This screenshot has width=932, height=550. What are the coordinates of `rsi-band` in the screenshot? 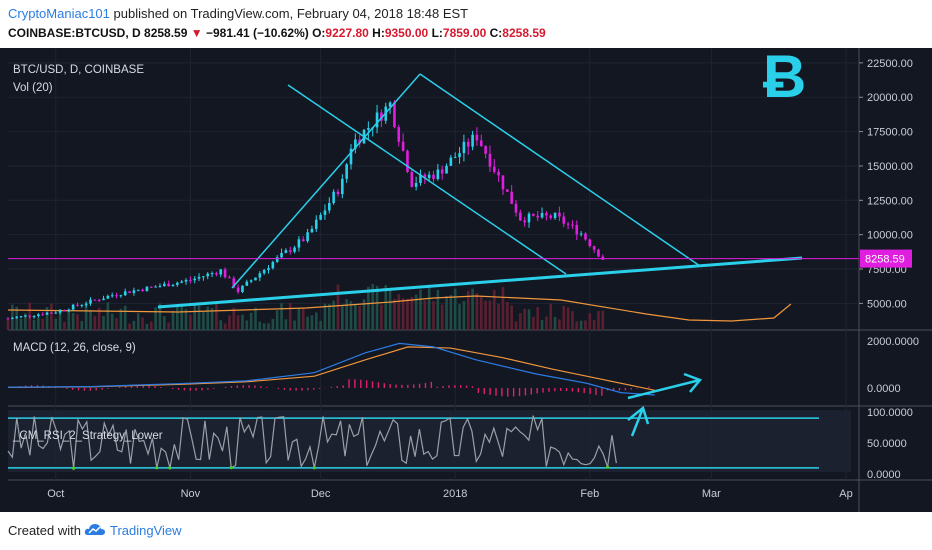 It's located at (429, 441).